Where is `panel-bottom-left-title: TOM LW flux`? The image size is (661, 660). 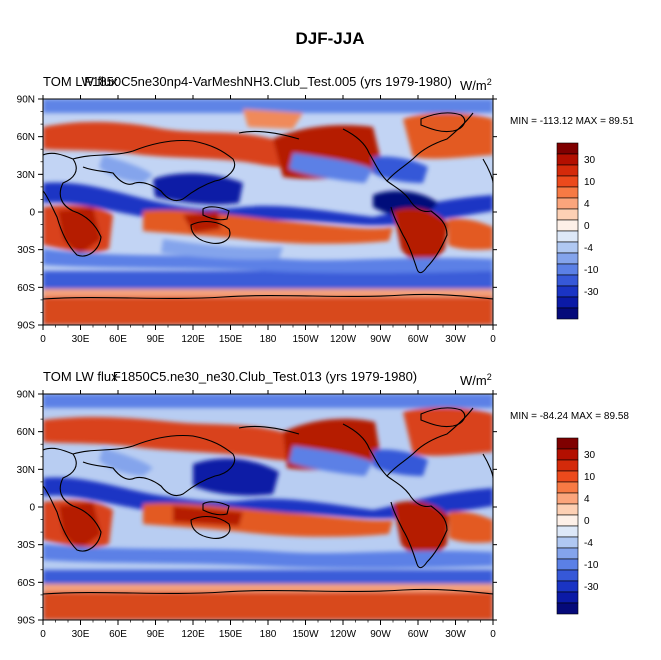 panel-bottom-left-title: TOM LW flux is located at coordinates (80, 376).